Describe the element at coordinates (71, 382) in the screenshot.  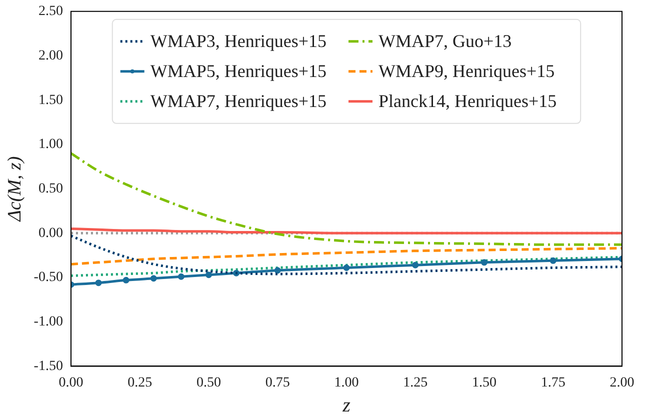
I see `x-tick-label: 0.00` at that location.